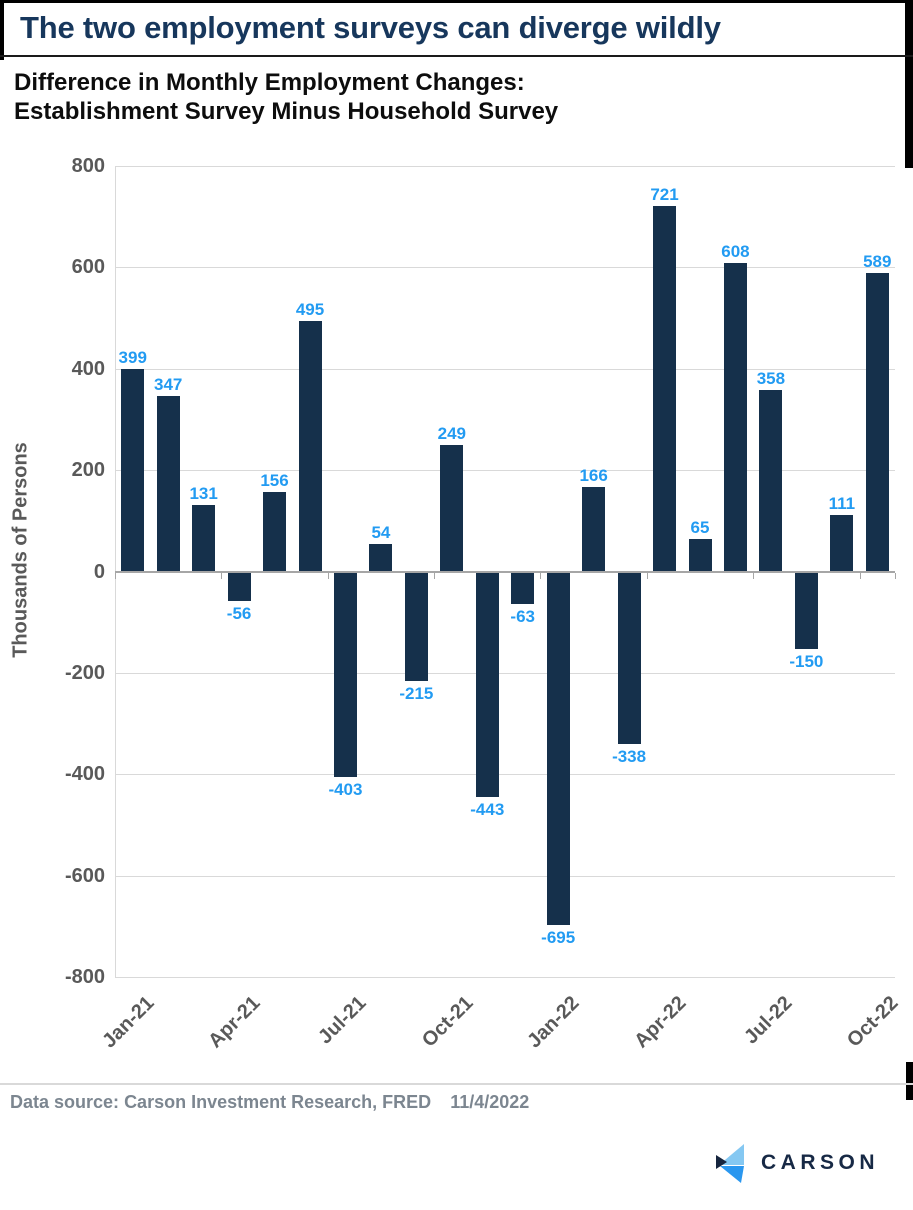 Image resolution: width=913 pixels, height=1210 pixels. I want to click on y-tick-label: -600, so click(84, 875).